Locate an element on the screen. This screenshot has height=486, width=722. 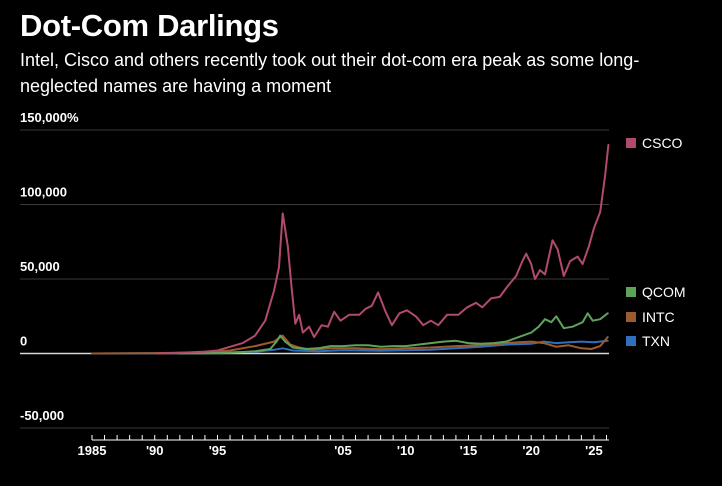
x-tick-label: '95 is located at coordinates (218, 450).